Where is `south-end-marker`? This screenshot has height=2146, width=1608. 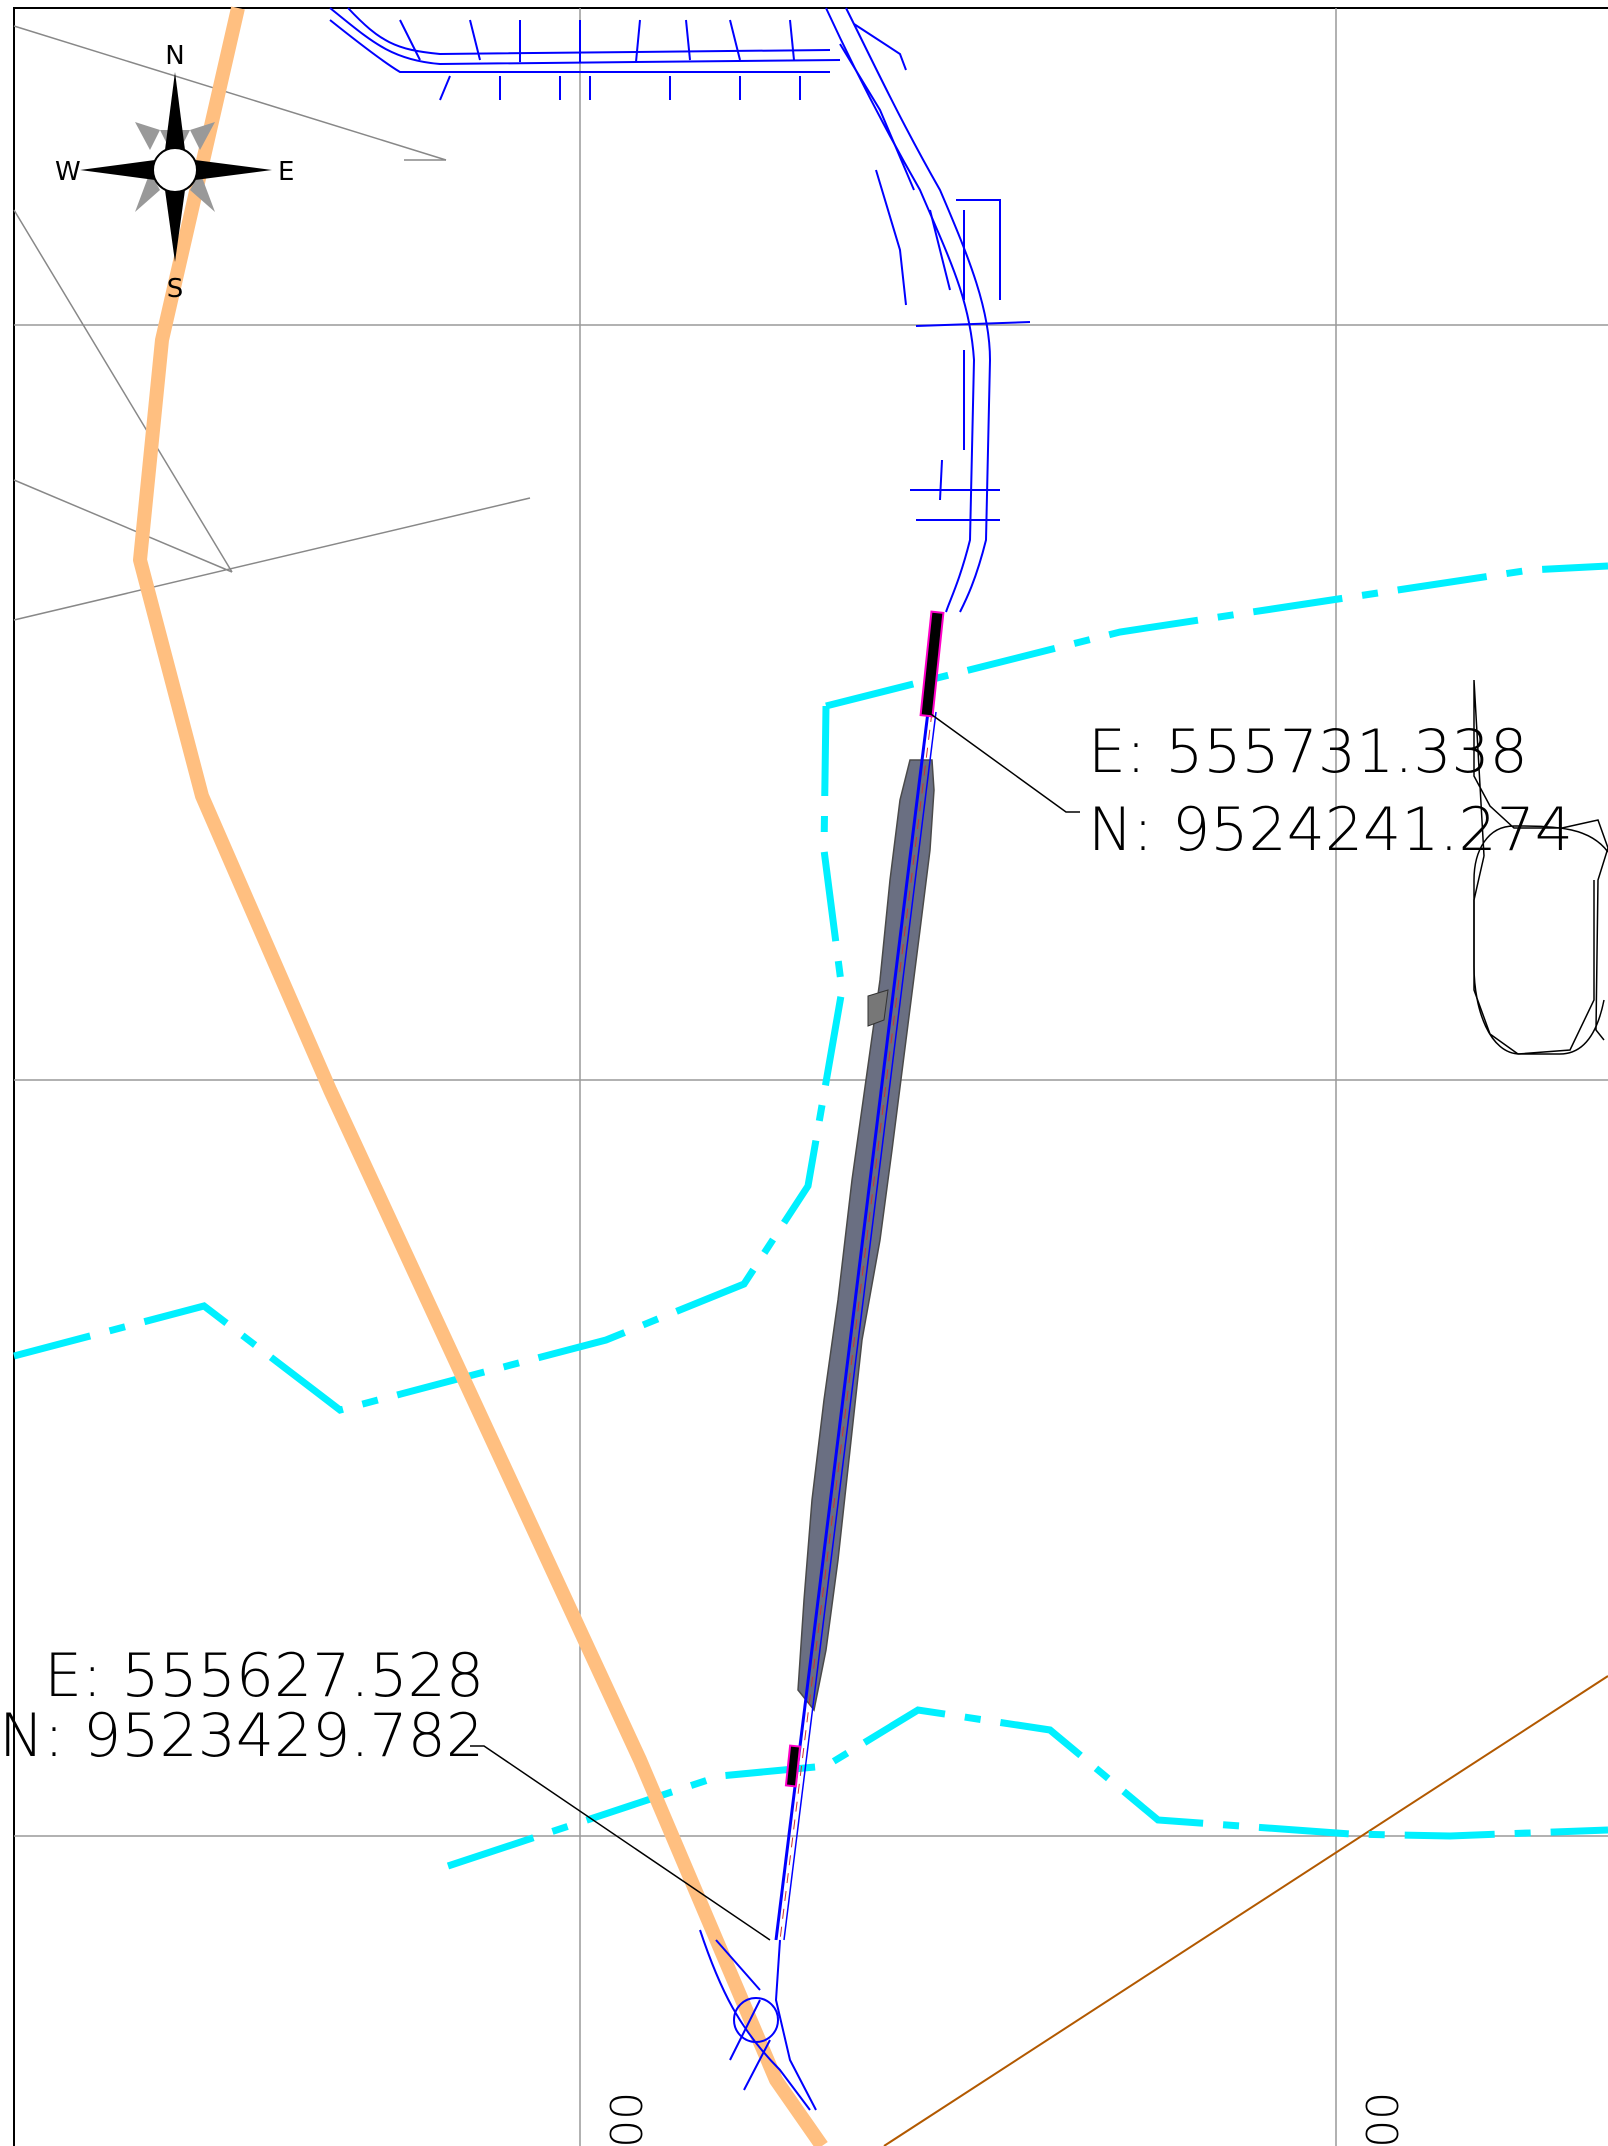 south-end-marker is located at coordinates (793, 1766).